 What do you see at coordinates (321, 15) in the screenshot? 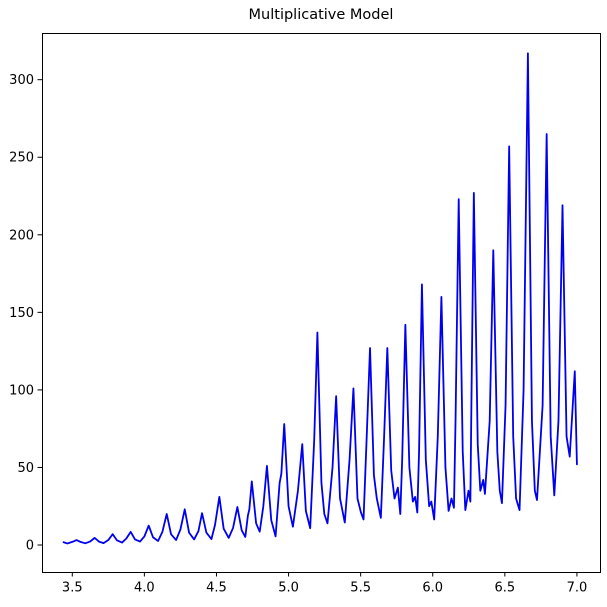
I see `chart-title: Multiplicative Model` at bounding box center [321, 15].